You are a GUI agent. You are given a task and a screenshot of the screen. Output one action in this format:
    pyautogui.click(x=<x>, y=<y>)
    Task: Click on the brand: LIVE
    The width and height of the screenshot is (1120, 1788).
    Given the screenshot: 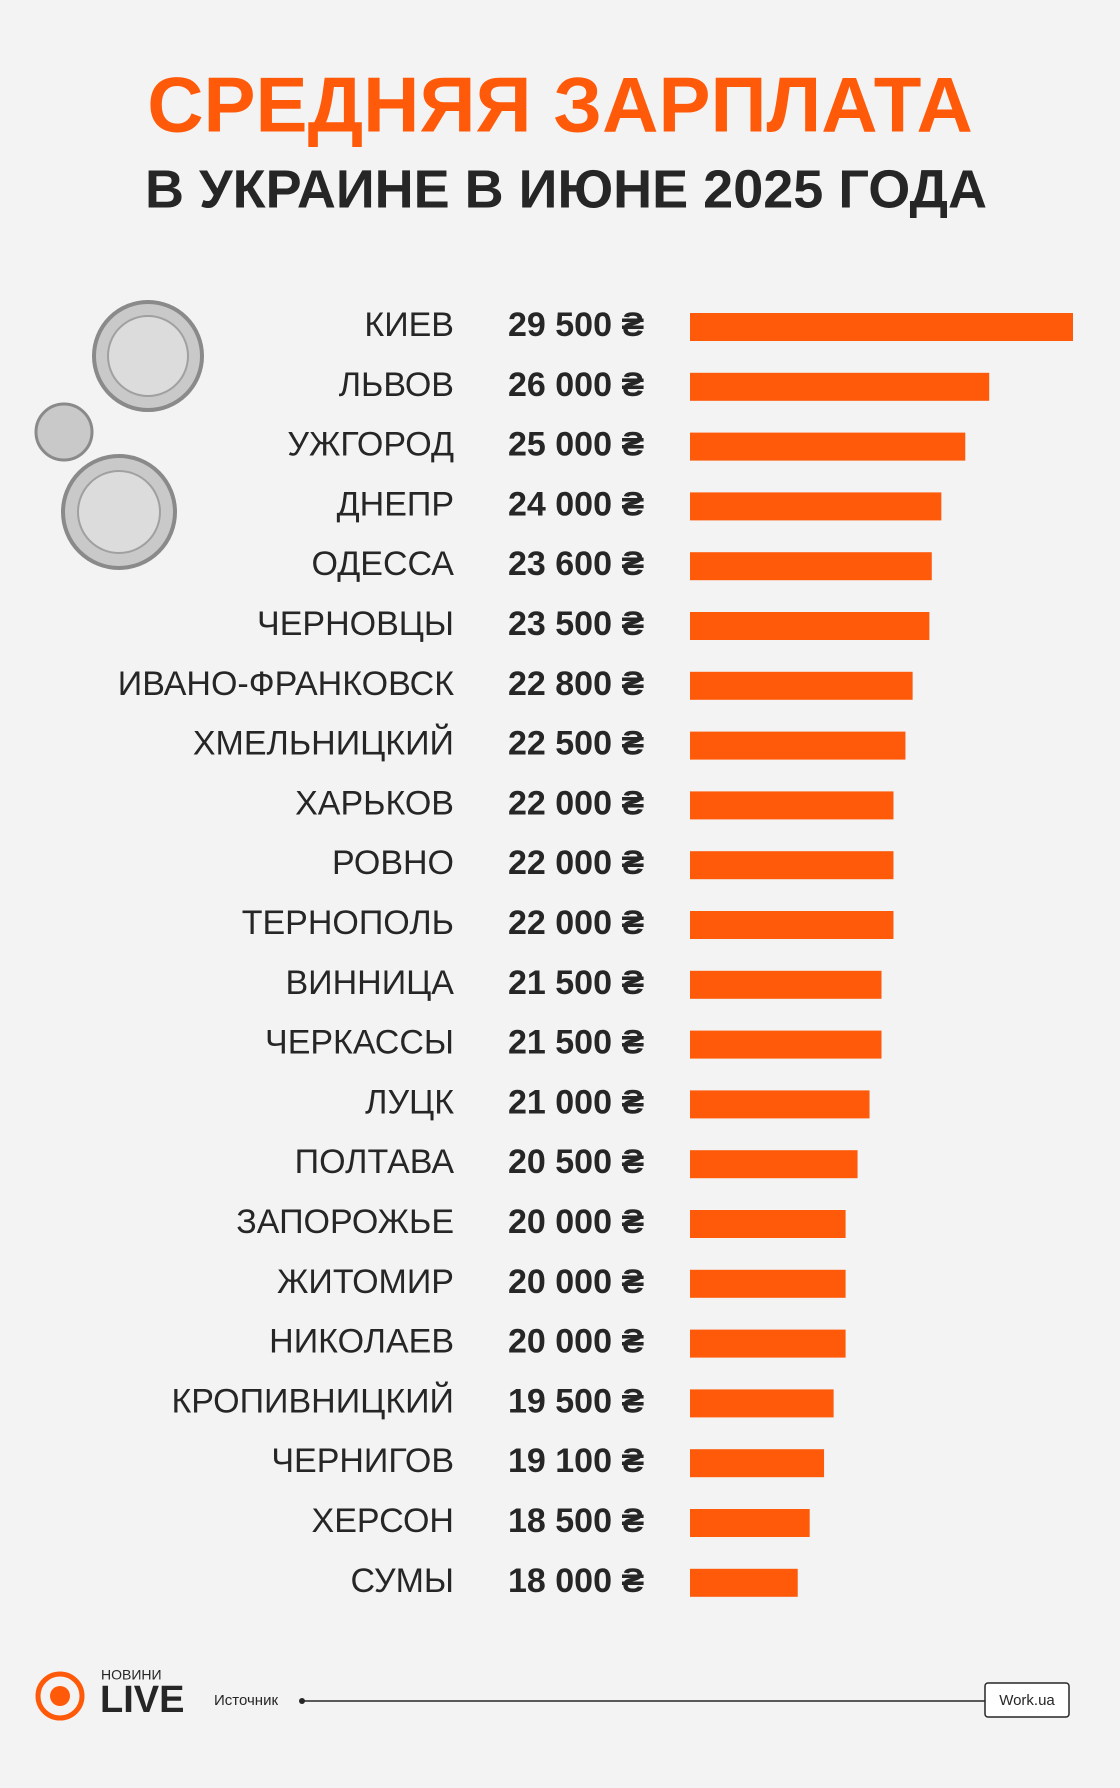 What is the action you would take?
    pyautogui.click(x=142, y=1700)
    